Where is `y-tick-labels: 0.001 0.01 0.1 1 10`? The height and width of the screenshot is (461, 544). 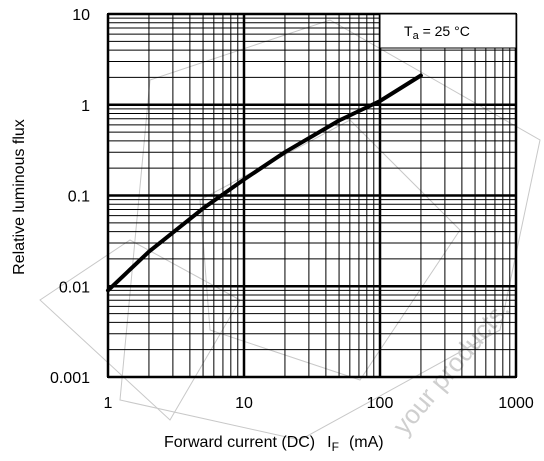 y-tick-labels: 0.001 0.01 0.1 1 10 is located at coordinates (70, 197).